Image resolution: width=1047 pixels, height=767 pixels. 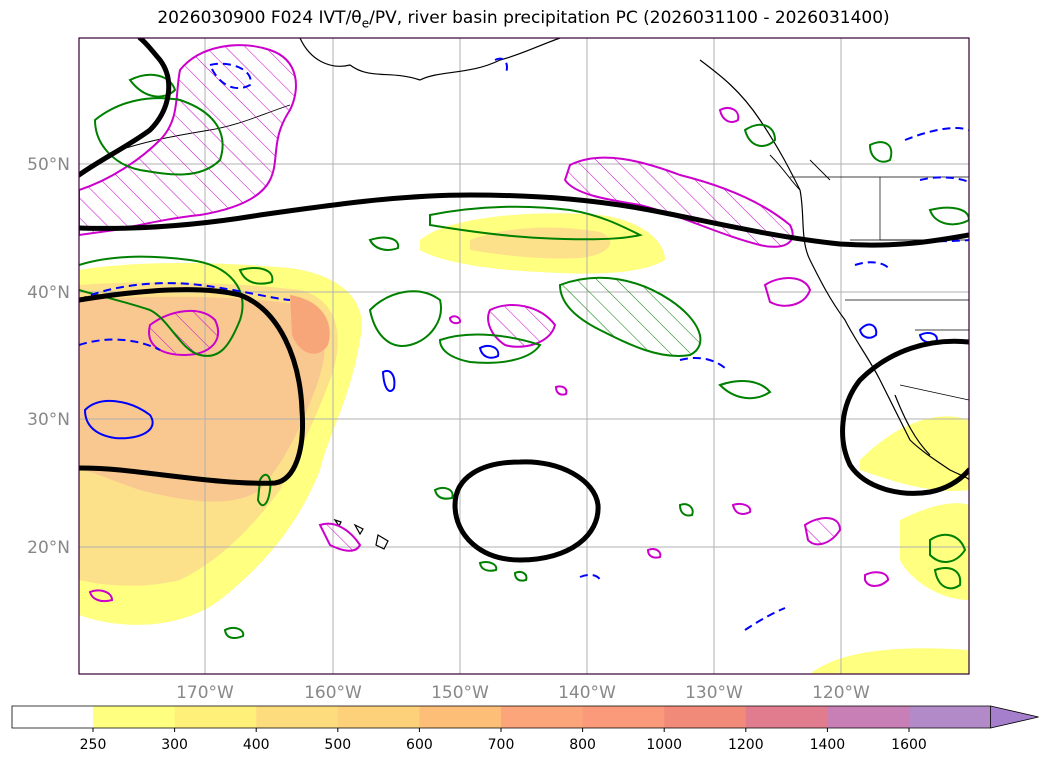 What do you see at coordinates (48, 548) in the screenshot?
I see `lat-label-20n: 20°N` at bounding box center [48, 548].